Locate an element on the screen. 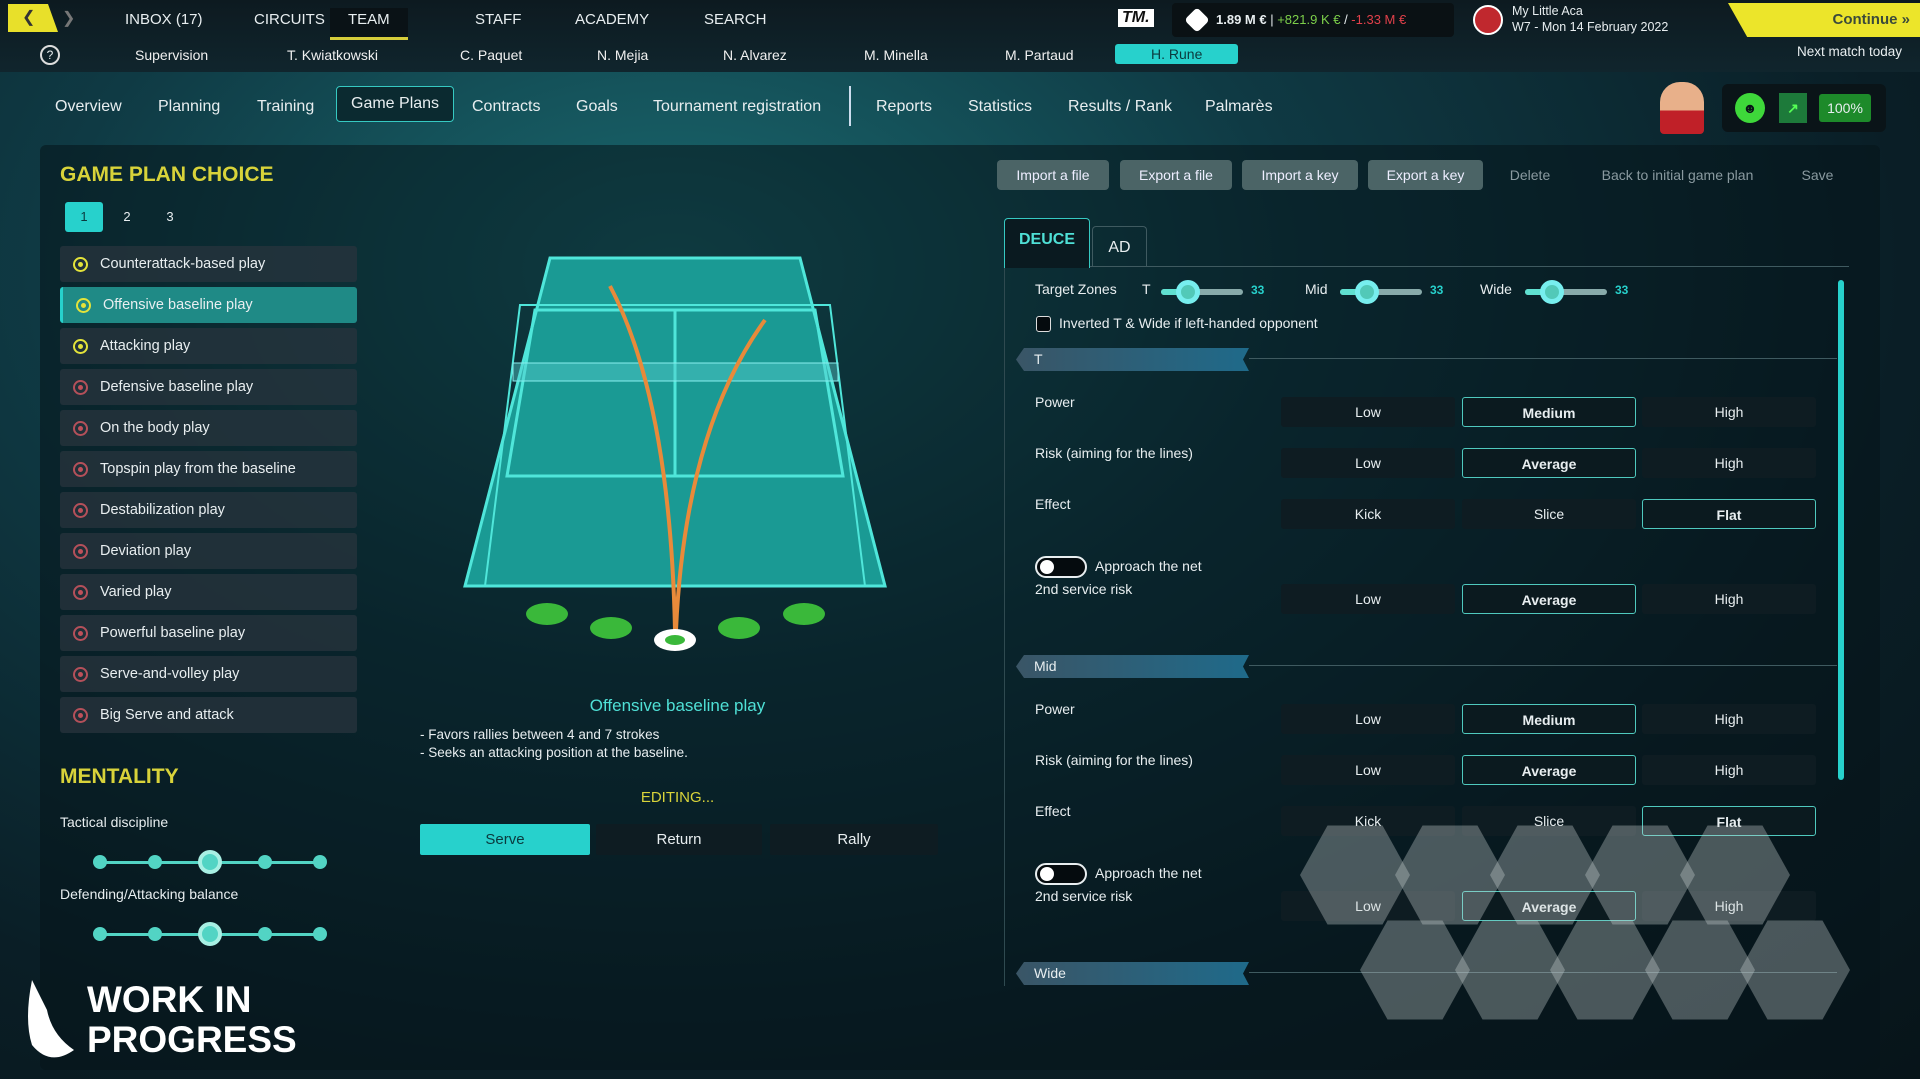 The width and height of the screenshot is (1920, 1079). plan-tab-1: 1 is located at coordinates (84, 217).